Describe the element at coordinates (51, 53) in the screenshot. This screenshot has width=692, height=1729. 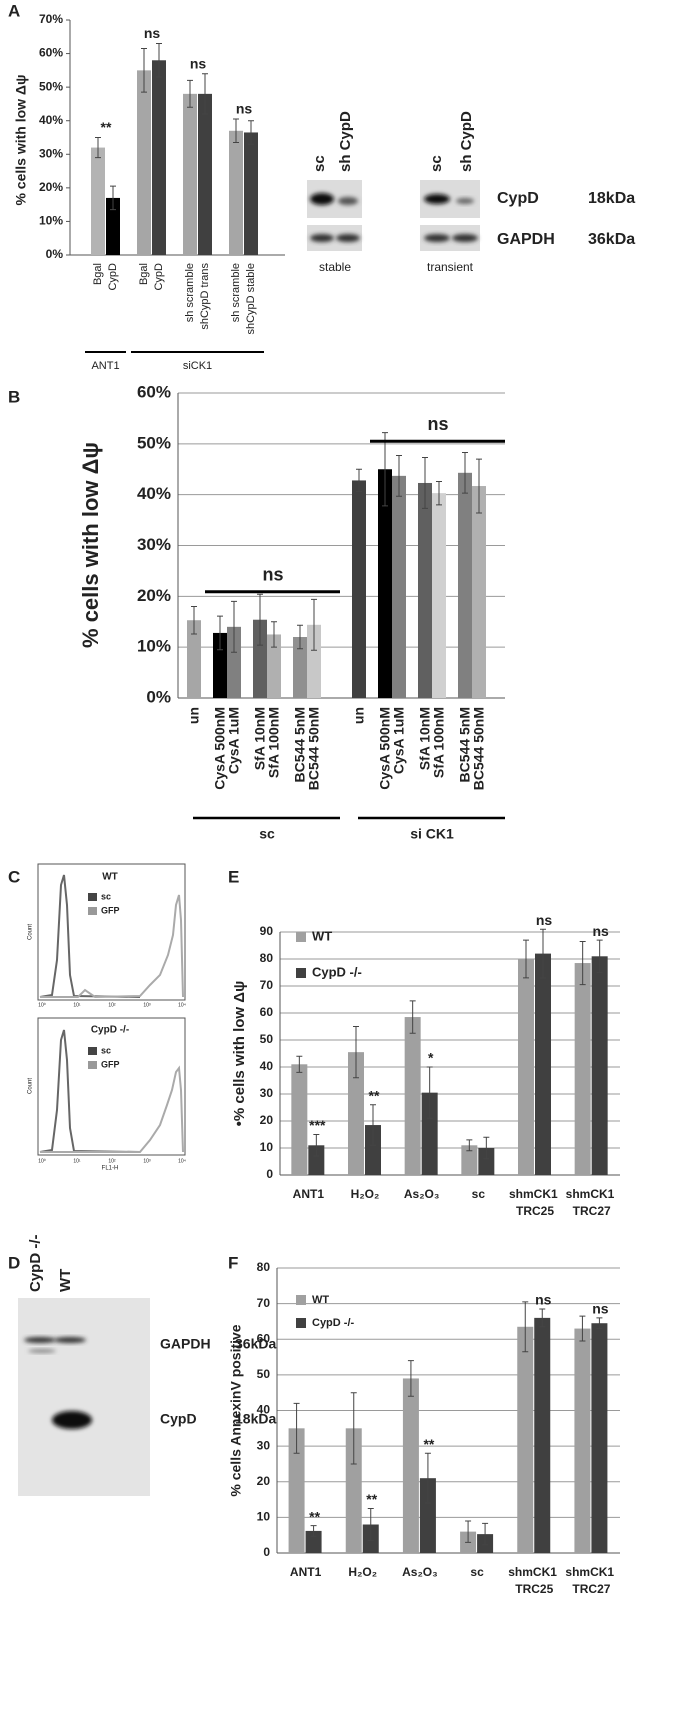
I see `y-tick-label: 60%` at that location.